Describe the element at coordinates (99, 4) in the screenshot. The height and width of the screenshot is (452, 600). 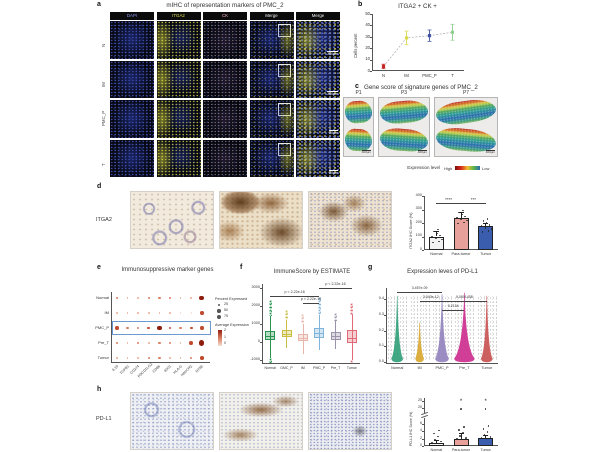
I see `panel-a-label: a` at that location.